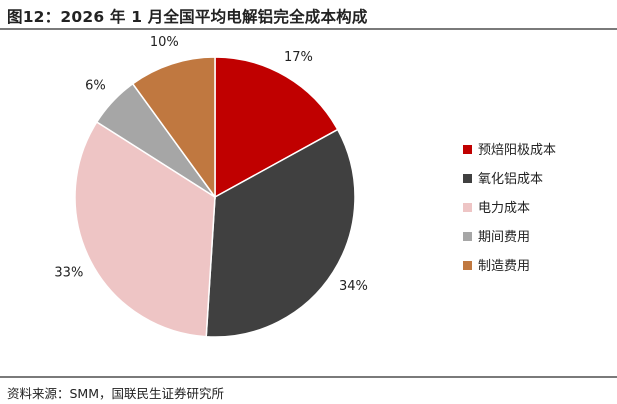 The width and height of the screenshot is (617, 404). What do you see at coordinates (504, 208) in the screenshot?
I see `legend-label: 电力成本` at bounding box center [504, 208].